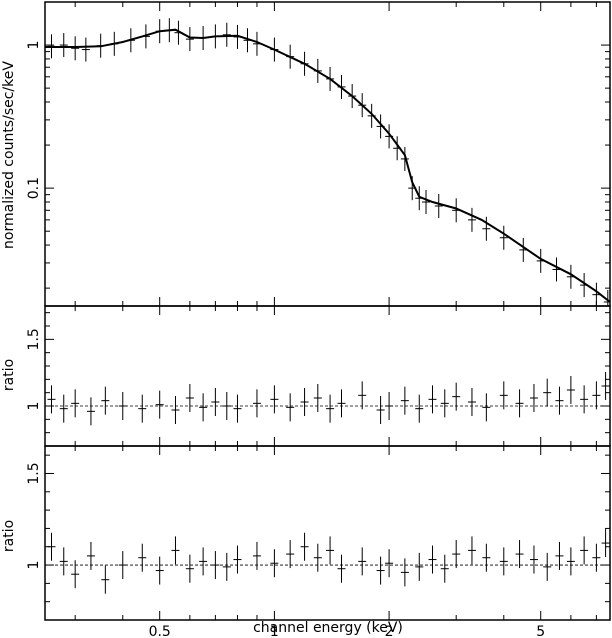 The height and width of the screenshot is (638, 612). What do you see at coordinates (9, 155) in the screenshot?
I see `spectrum-y-axis-label: normalized counts/sec/keV` at bounding box center [9, 155].